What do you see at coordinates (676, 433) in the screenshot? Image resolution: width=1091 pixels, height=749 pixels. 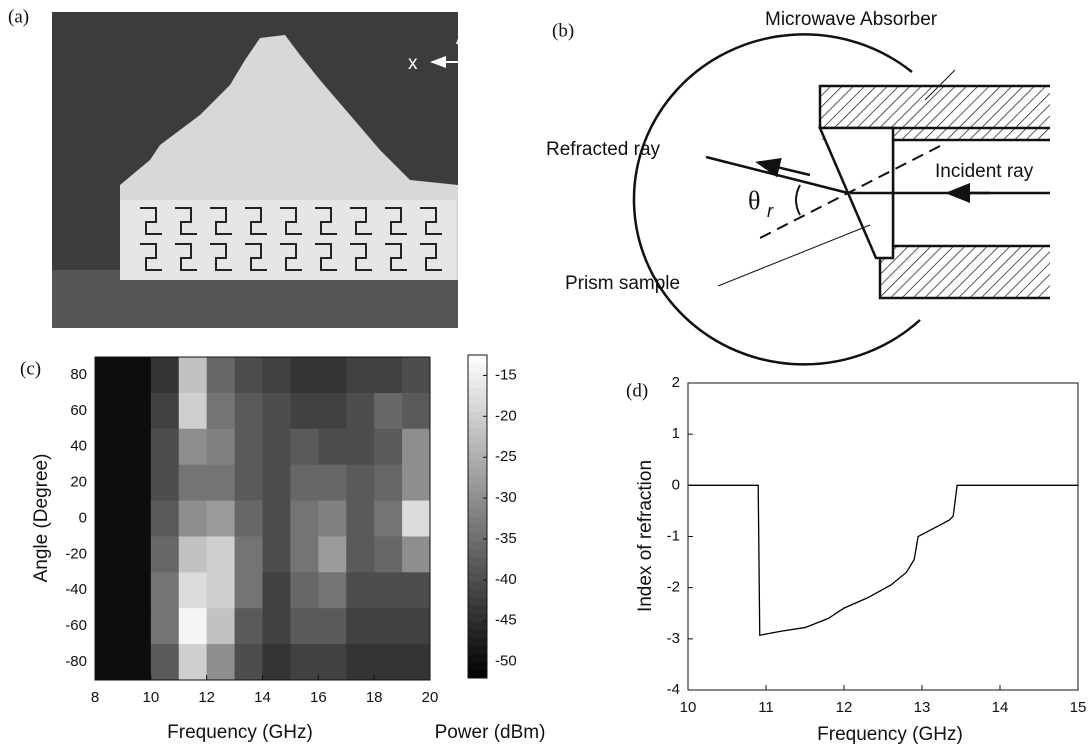 I see `y-tick-label: 1` at bounding box center [676, 433].